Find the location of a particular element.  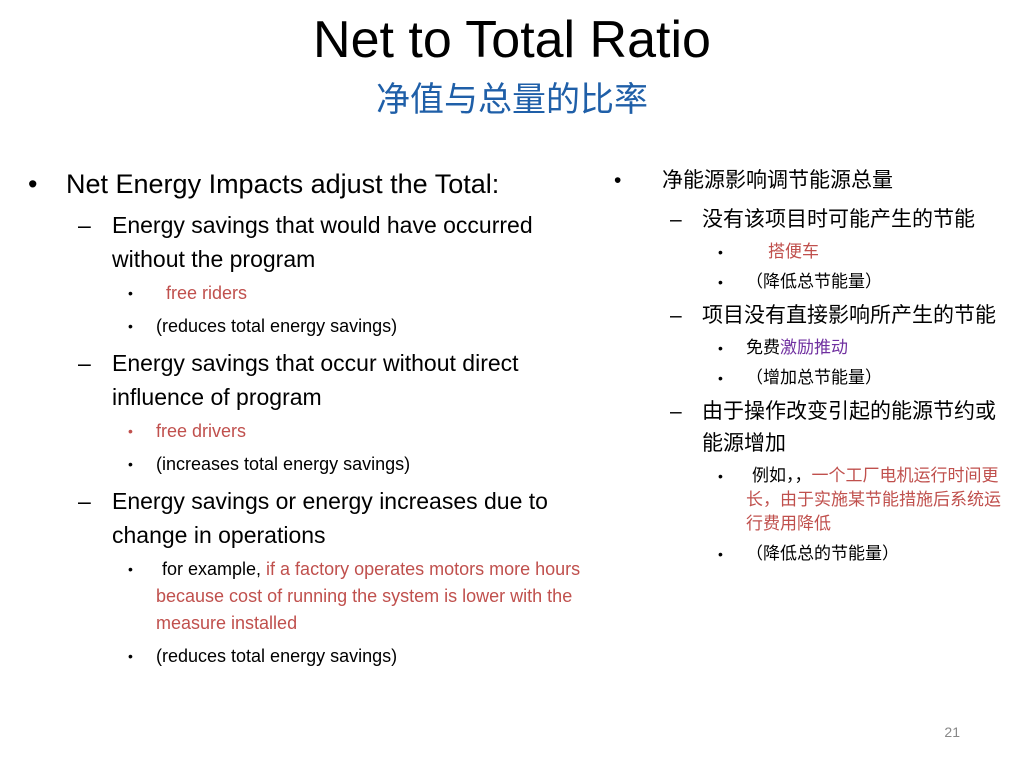

bullet-level3: • 搭便车 is located at coordinates (814, 252).